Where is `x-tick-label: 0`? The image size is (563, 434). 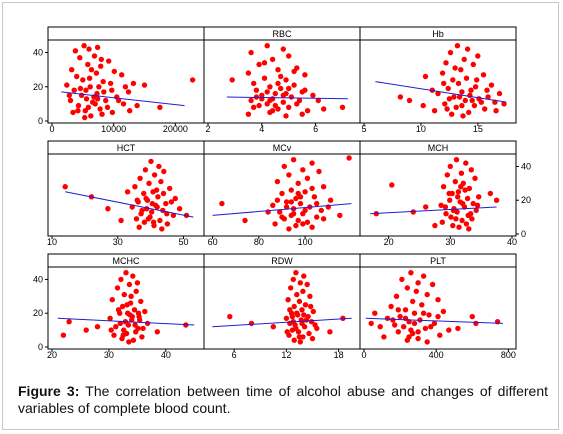 x-tick-label: 0 is located at coordinates (363, 355).